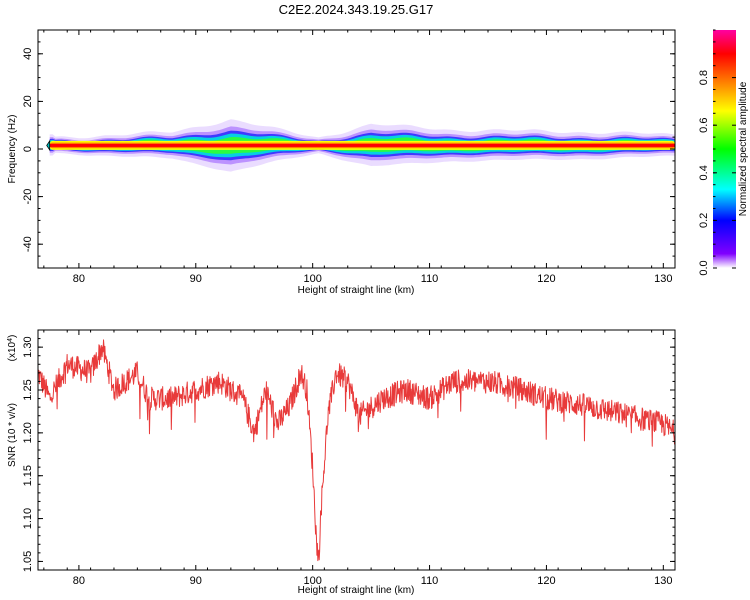  Describe the element at coordinates (28, 197) in the screenshot. I see `spec-ytick-label: -20` at that location.